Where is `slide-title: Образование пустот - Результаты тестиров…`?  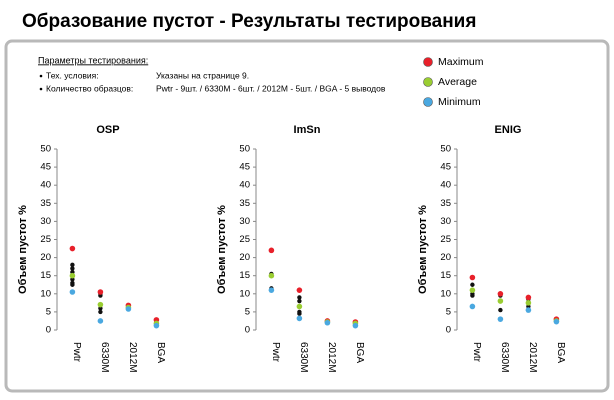 slide-title: Образование пустот - Результаты тестиров… is located at coordinates (249, 21).